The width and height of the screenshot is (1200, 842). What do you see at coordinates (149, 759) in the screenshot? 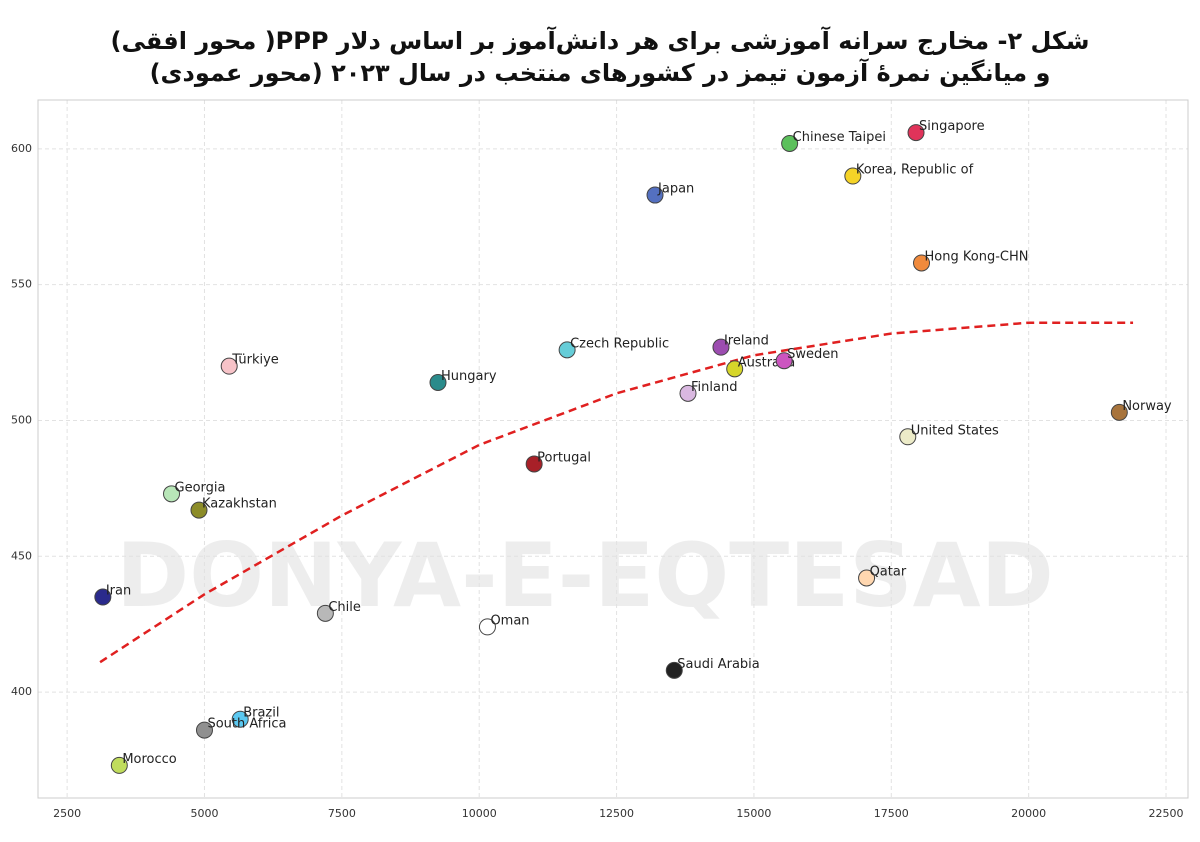
I see `point-label: Morocco` at bounding box center [149, 759].